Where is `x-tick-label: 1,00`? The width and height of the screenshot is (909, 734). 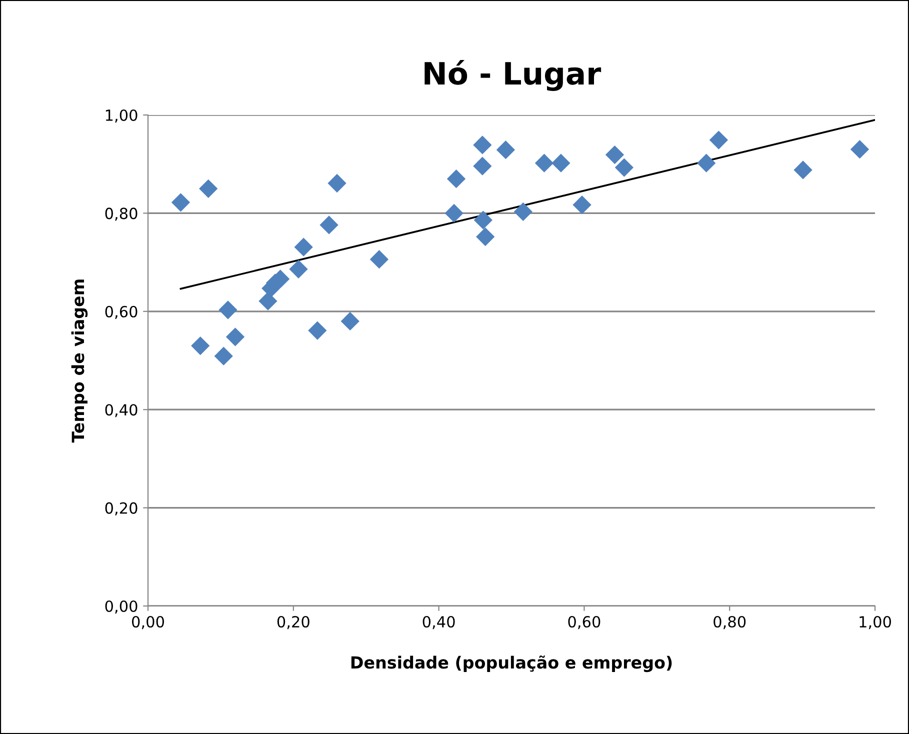
x-tick-label: 1,00 is located at coordinates (875, 623).